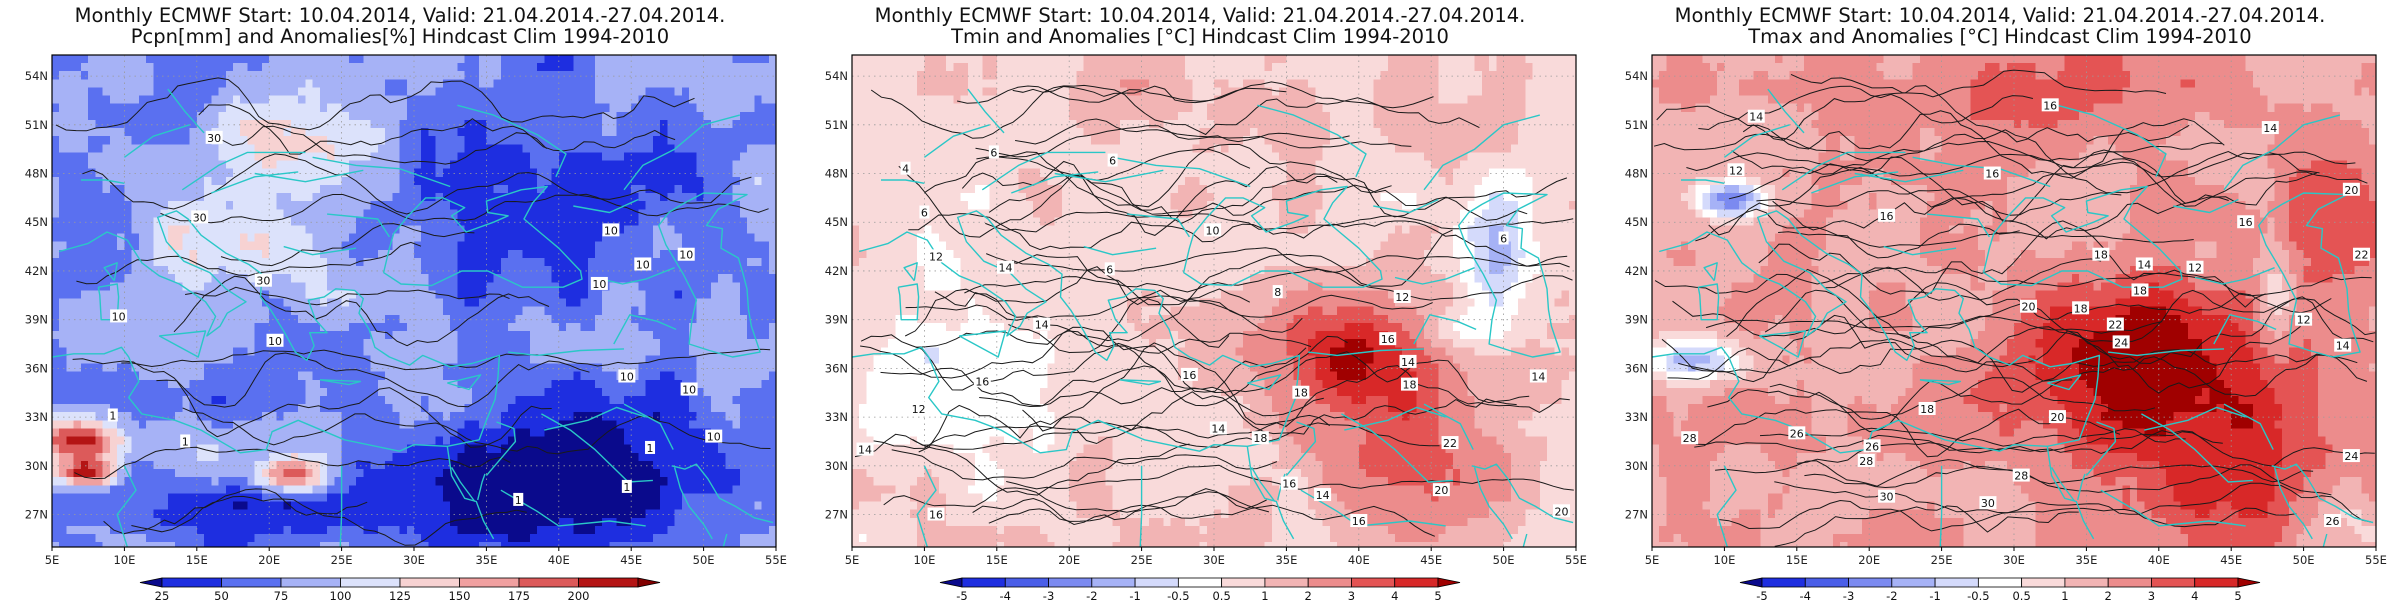 This screenshot has width=2400, height=600. What do you see at coordinates (2333, 521) in the screenshot?
I see `tmax-contour-label: 26` at bounding box center [2333, 521].